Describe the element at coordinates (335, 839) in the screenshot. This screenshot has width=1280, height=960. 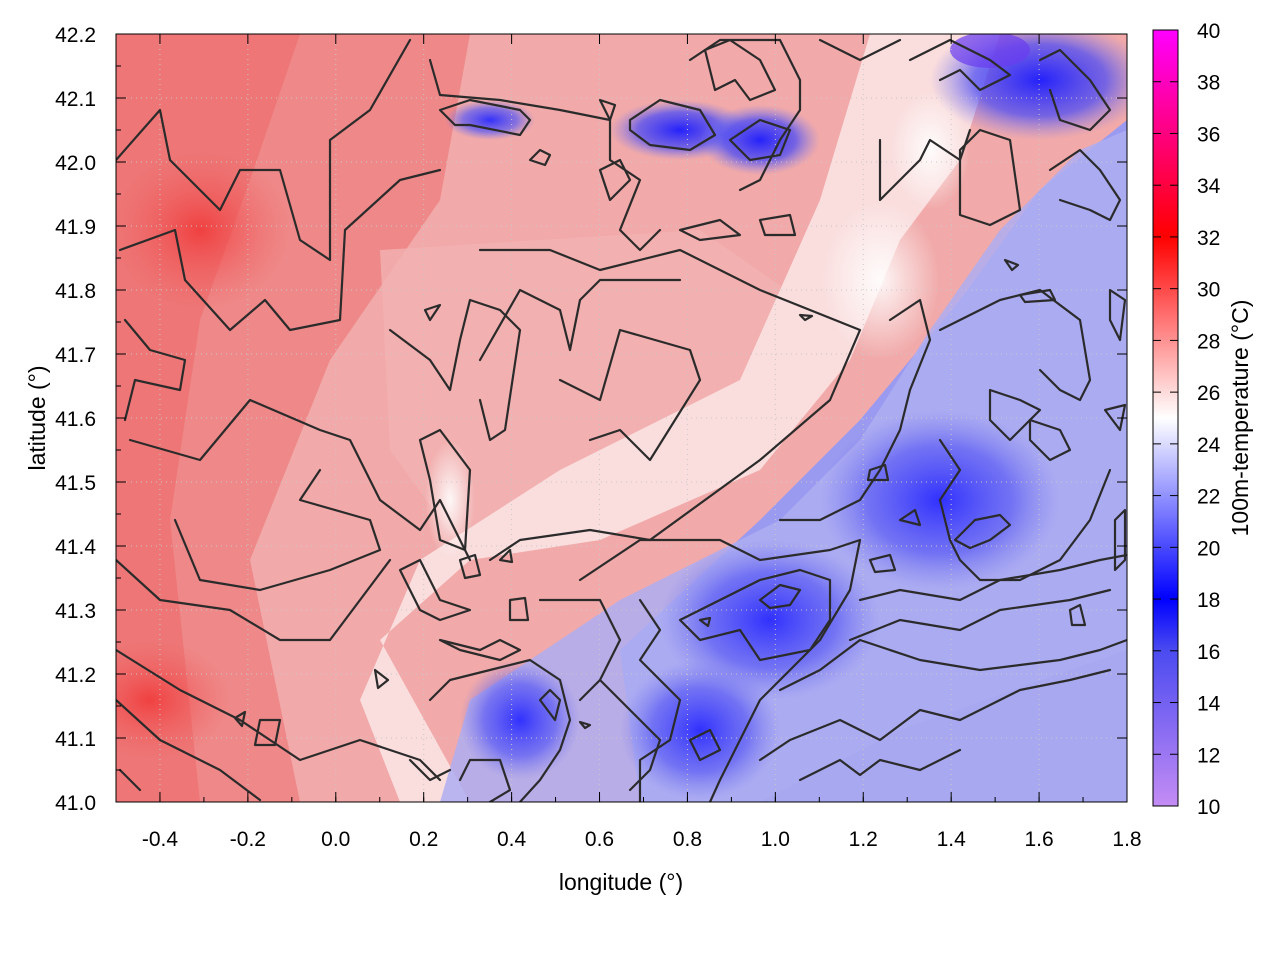
I see `x-tick-label: 0.0` at that location.